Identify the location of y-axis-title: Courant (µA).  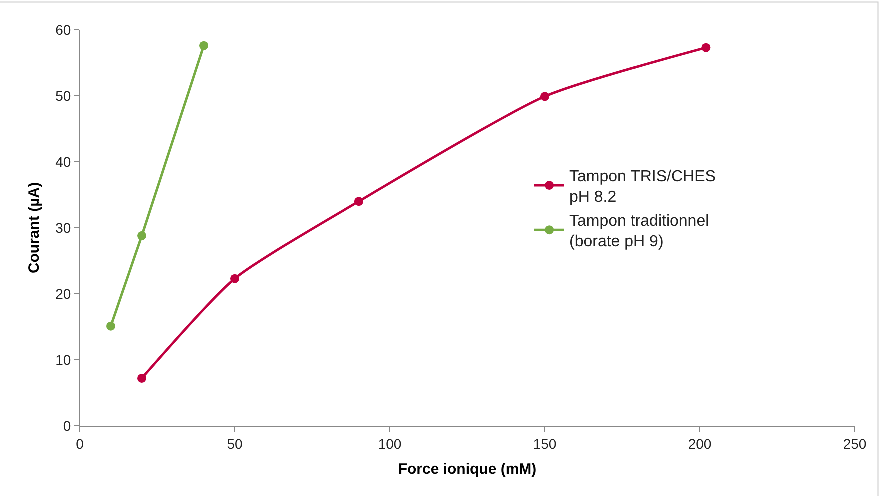
(34, 228).